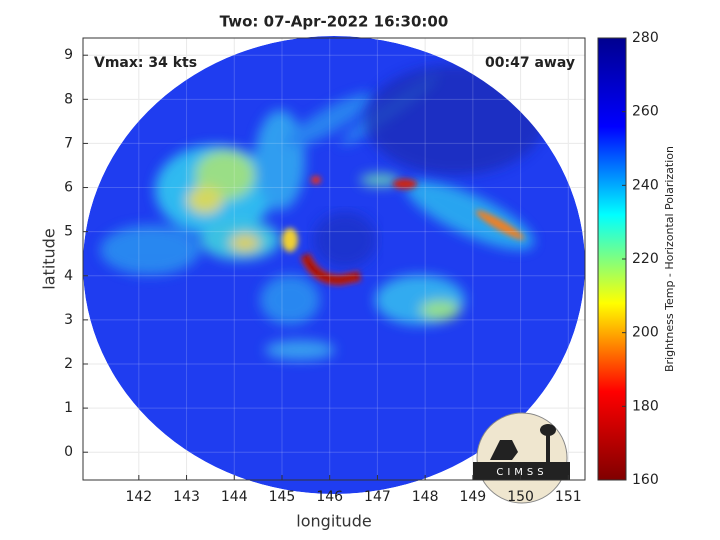 The image size is (720, 540). What do you see at coordinates (68, 99) in the screenshot?
I see `y-tick-label: 8` at bounding box center [68, 99].